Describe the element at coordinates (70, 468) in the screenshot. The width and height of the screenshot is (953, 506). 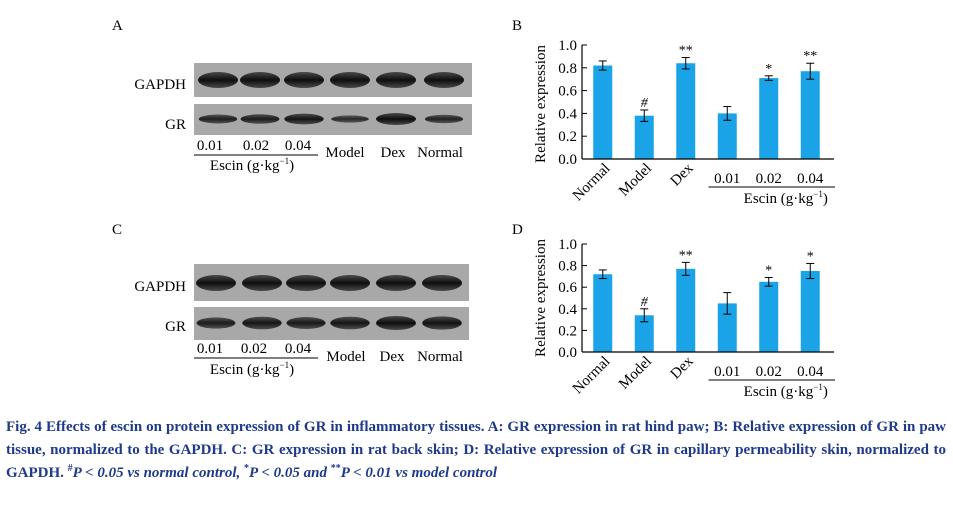
I see `sig-symbol-hash: #` at that location.